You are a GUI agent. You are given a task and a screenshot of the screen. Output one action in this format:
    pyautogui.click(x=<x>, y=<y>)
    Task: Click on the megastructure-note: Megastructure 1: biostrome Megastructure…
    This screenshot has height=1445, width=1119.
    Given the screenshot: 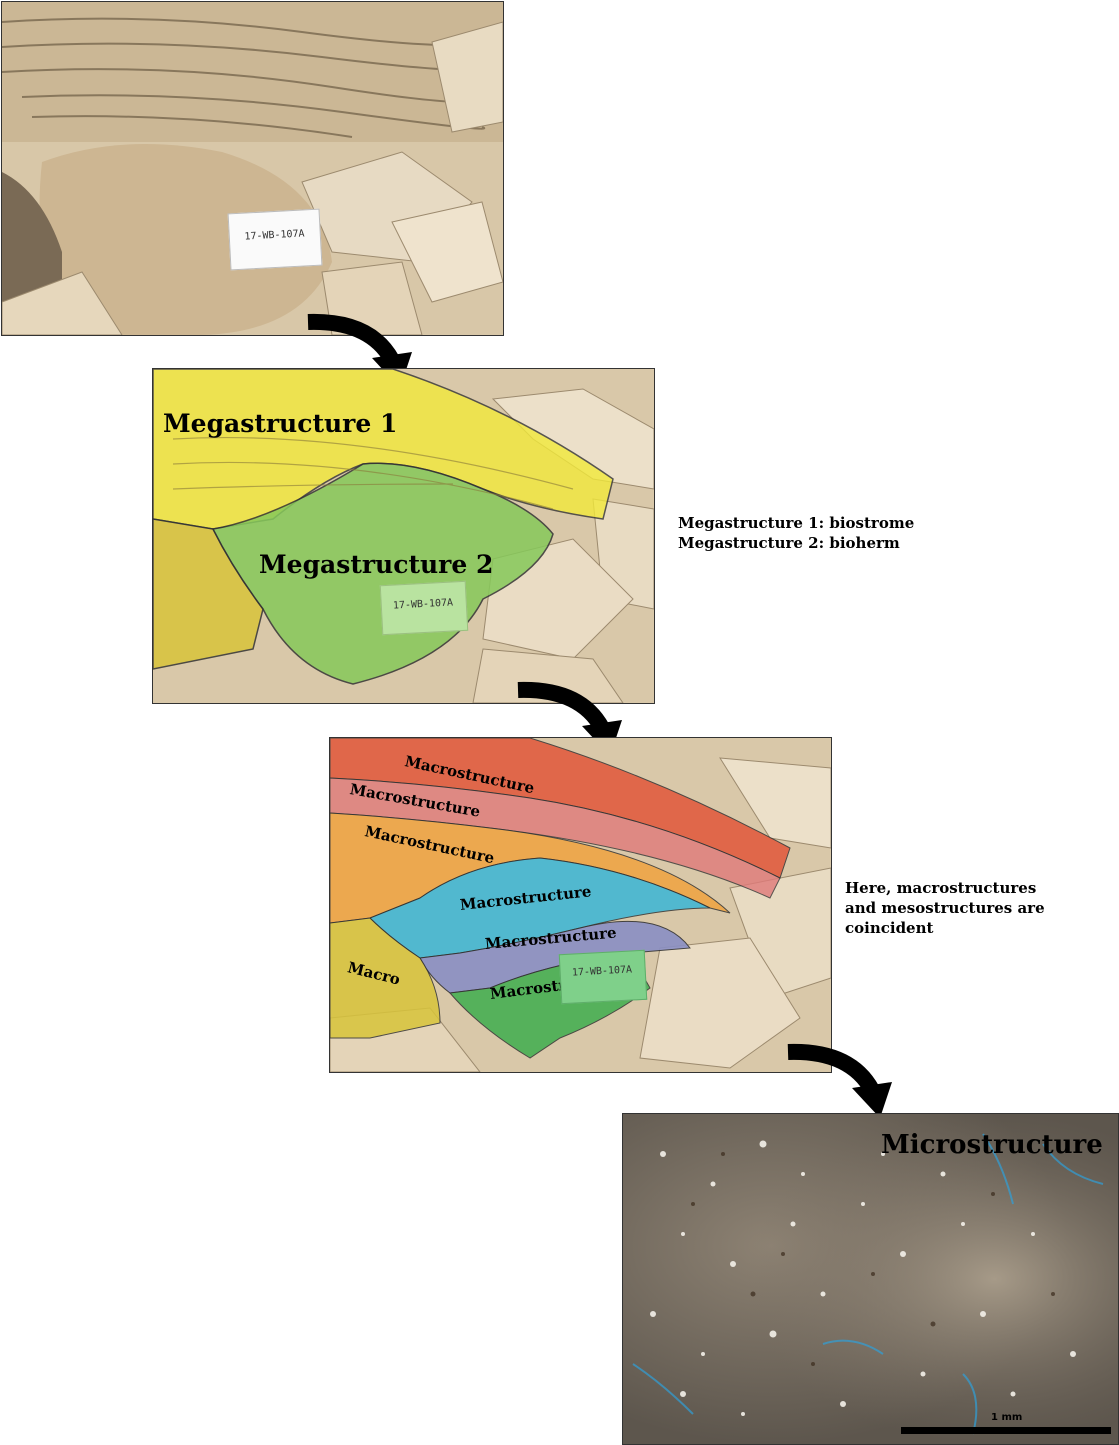 What is the action you would take?
    pyautogui.click(x=796, y=533)
    